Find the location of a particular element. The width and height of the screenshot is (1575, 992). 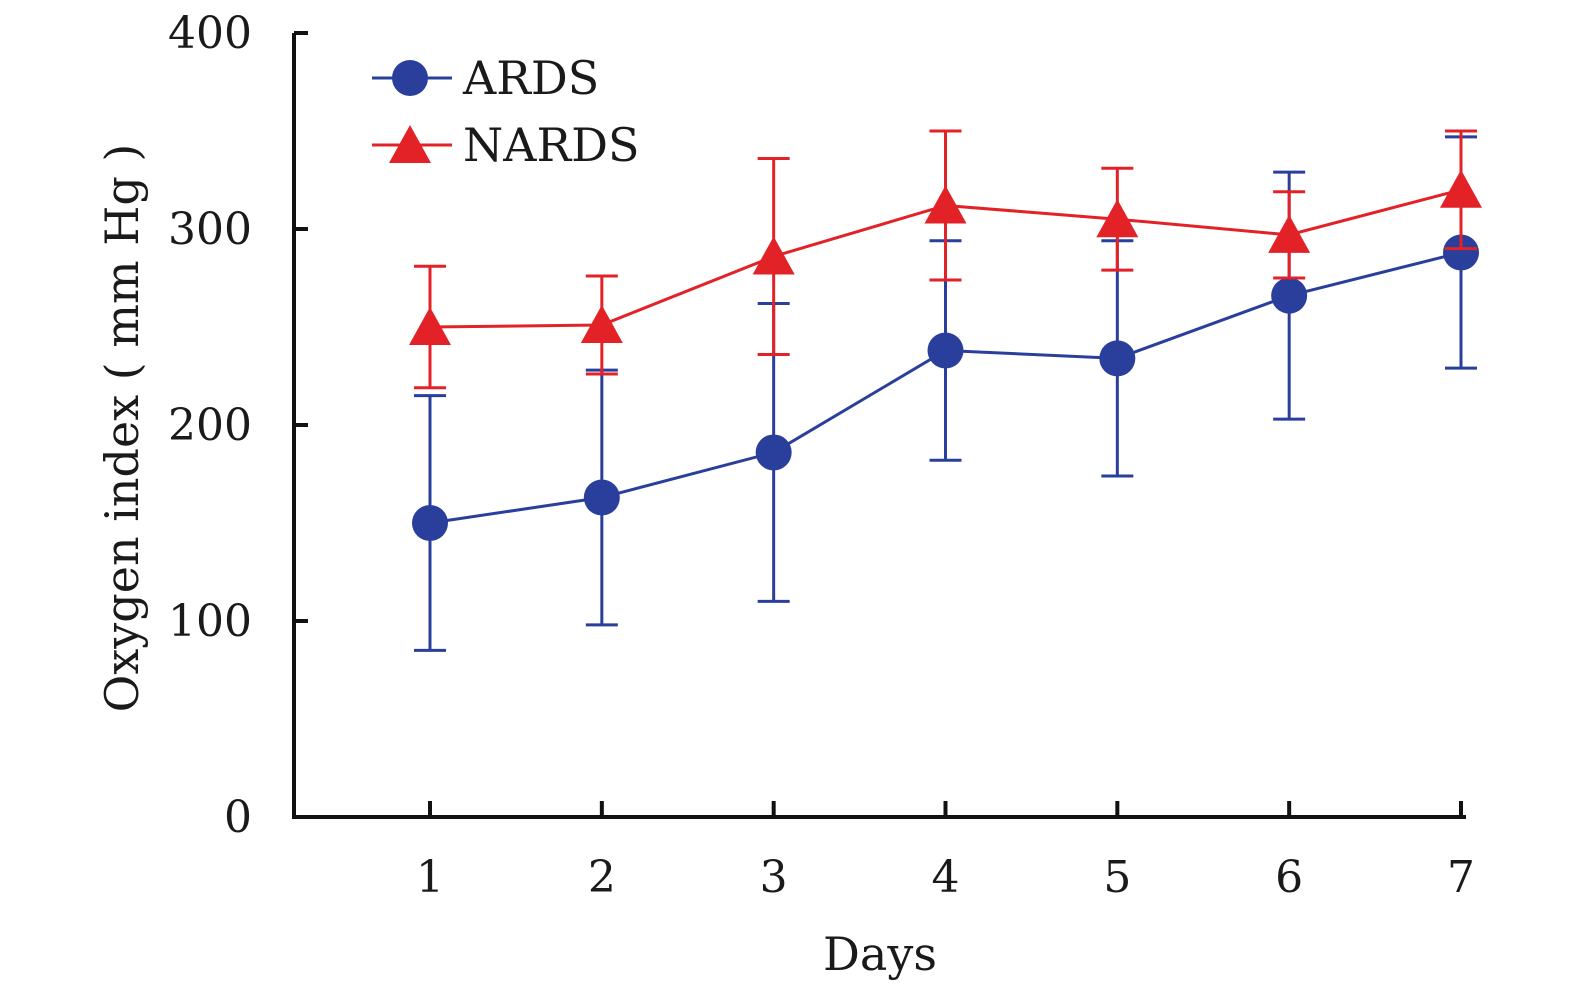

y-tick-label: 400 is located at coordinates (210, 33).